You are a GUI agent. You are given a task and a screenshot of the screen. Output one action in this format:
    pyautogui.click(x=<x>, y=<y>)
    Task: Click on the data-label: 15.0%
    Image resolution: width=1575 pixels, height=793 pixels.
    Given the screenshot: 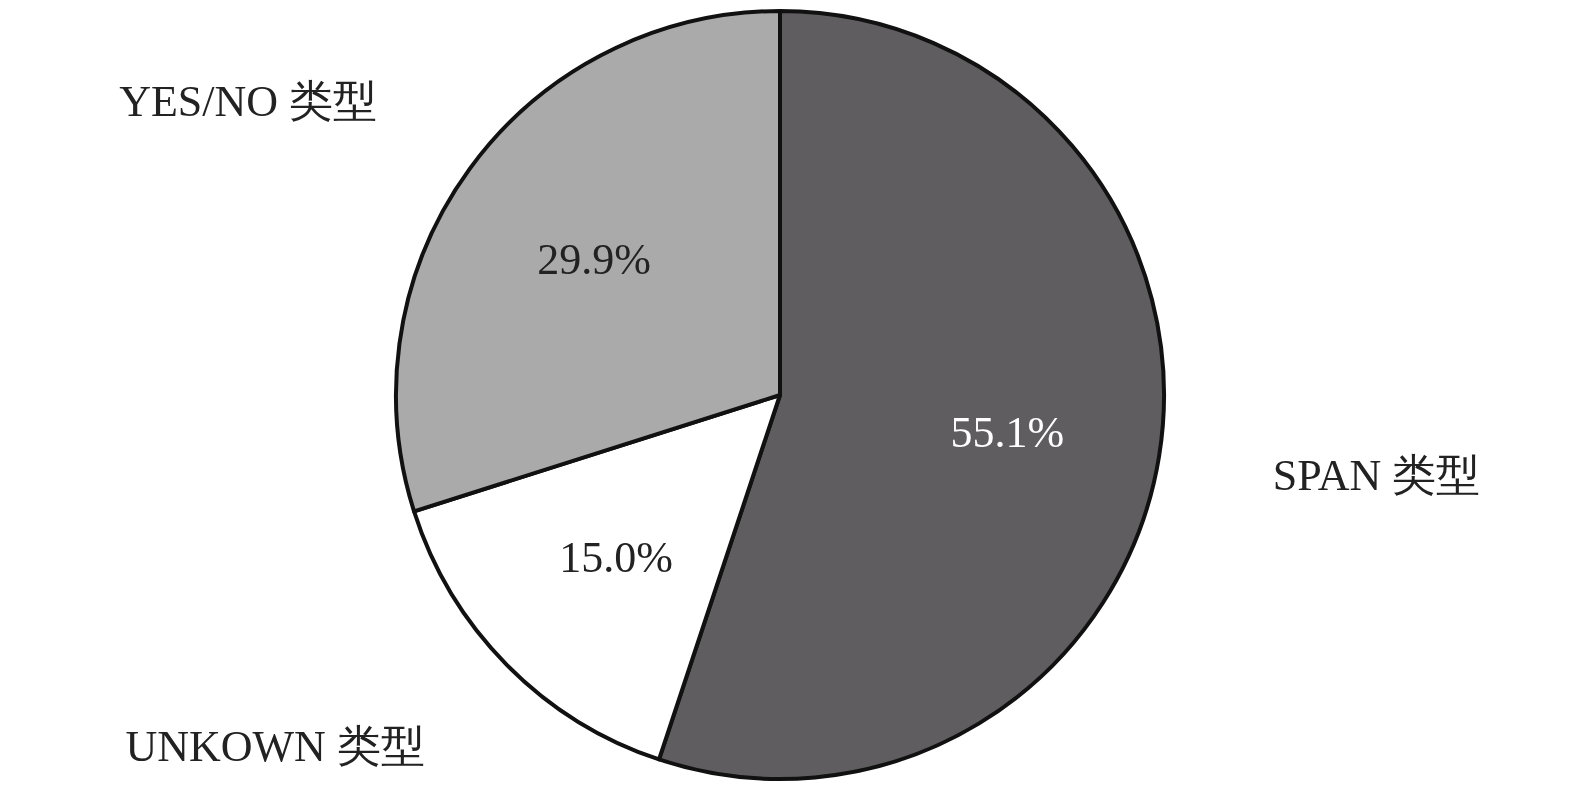 What is the action you would take?
    pyautogui.click(x=616, y=558)
    